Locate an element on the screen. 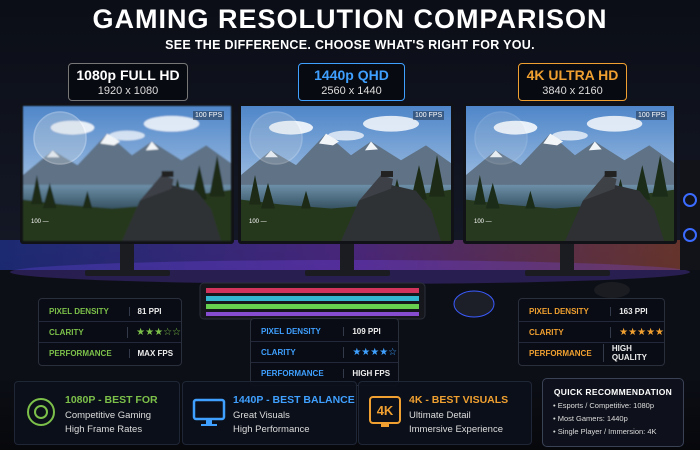 Image resolution: width=700 pixels, height=450 pixels. recommendation-item: Esports / Competitive: 1080p is located at coordinates (618, 405).